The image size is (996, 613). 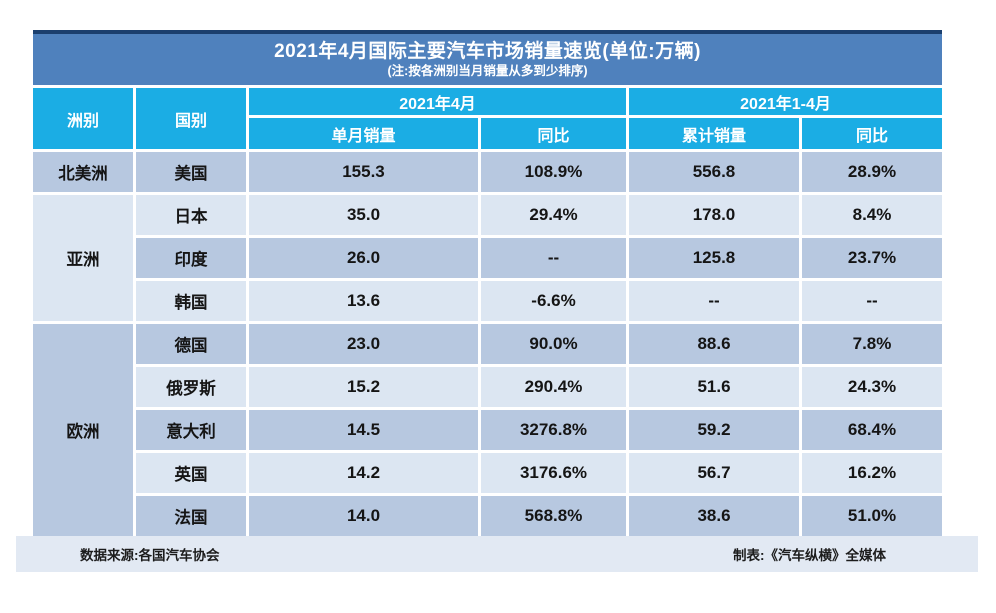 I want to click on table-row: 意大利 14.5 3276.8% 59.2 68.4%, so click(x=488, y=430).